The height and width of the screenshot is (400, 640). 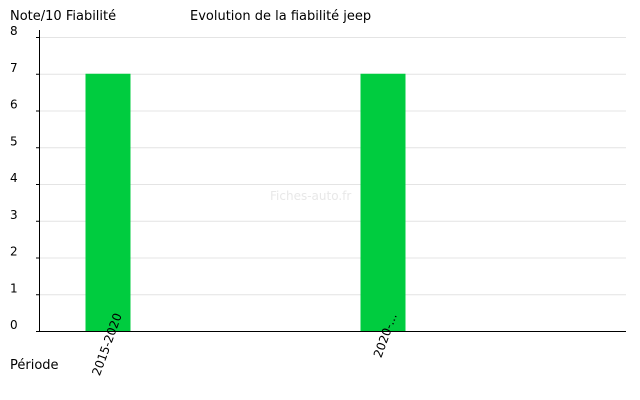 What do you see at coordinates (14, 215) in the screenshot?
I see `y-tick-label: 3` at bounding box center [14, 215].